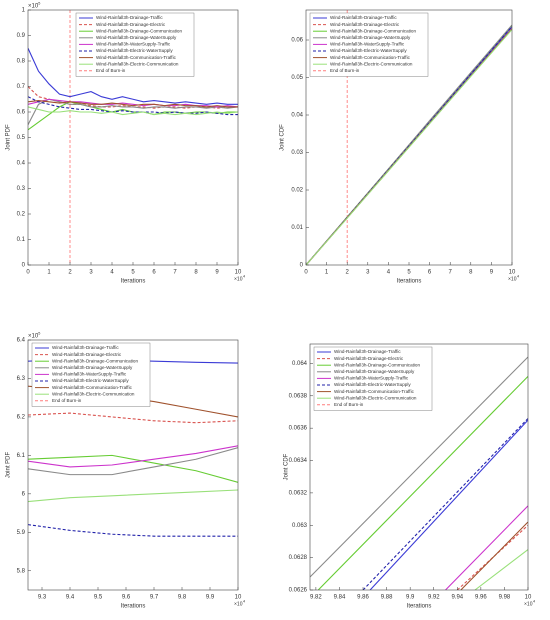  I want to click on x-tick-label: 9.9, so click(410, 598).